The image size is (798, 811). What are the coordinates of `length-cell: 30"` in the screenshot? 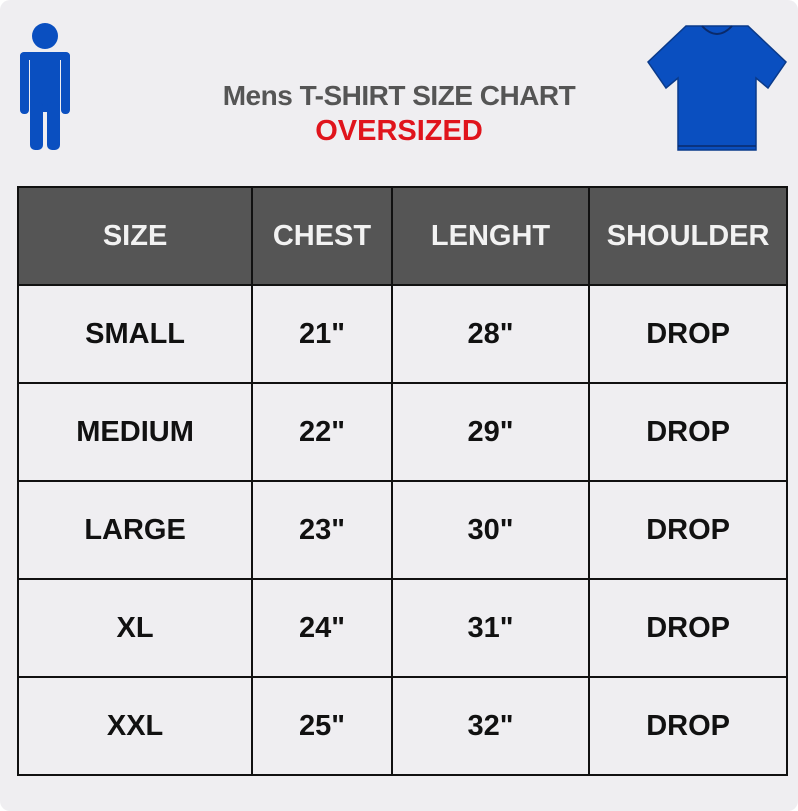 It's located at (490, 530).